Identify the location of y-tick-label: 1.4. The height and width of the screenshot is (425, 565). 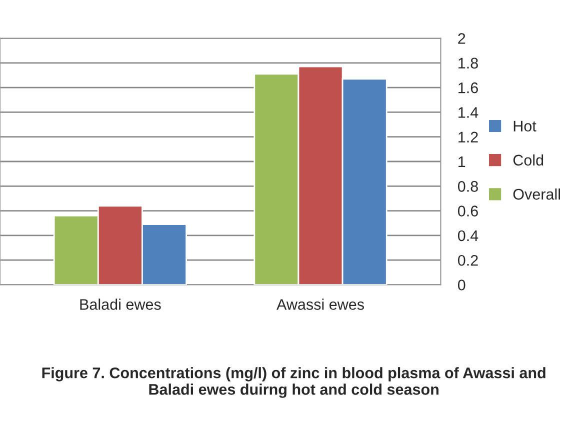
(468, 112).